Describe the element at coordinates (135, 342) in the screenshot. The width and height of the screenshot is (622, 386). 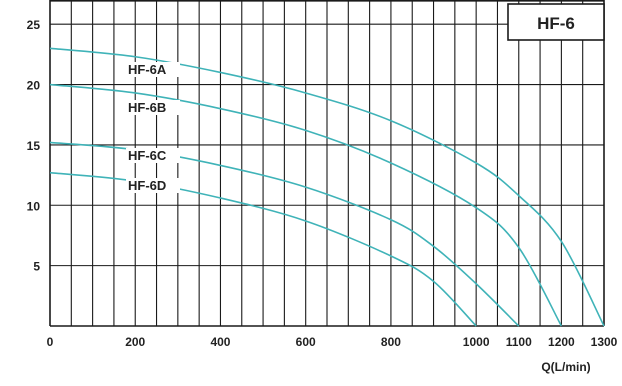
I see `x-tick-label: 200` at that location.